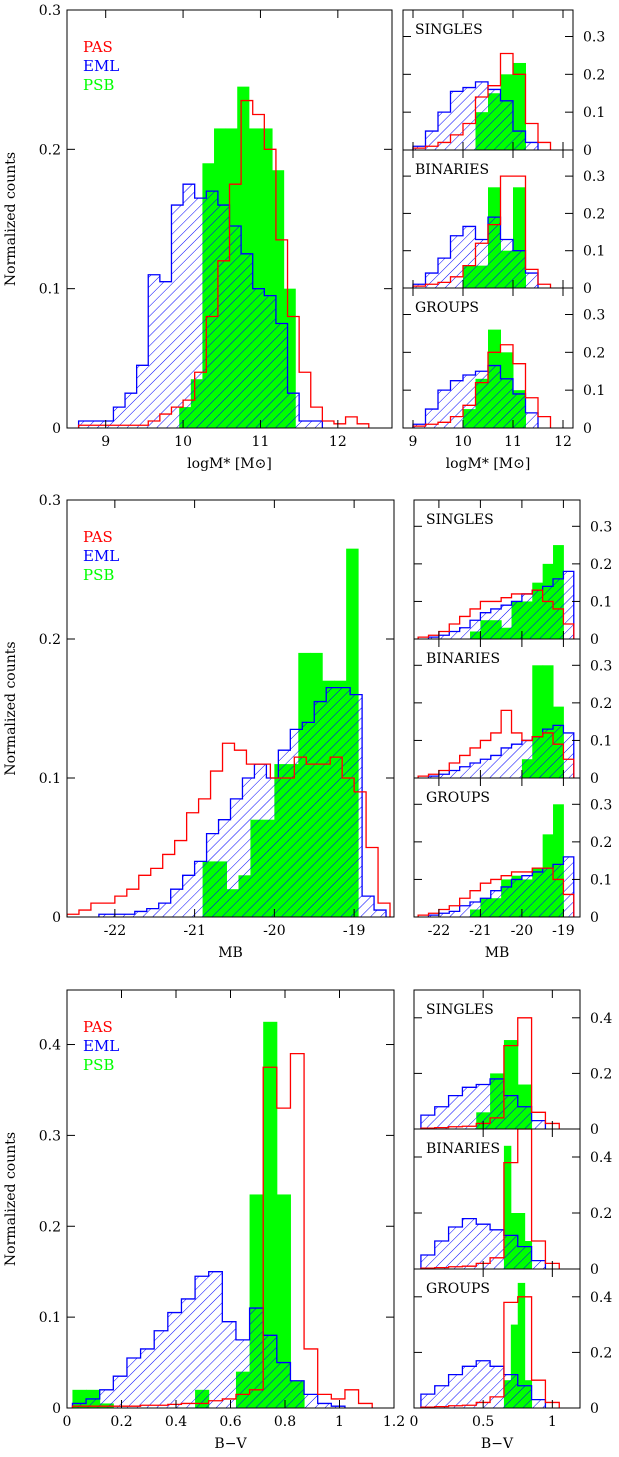 Image resolution: width=619 pixels, height=1457 pixels. I want to click on panel-mb_binaries: 0 0.1 0.2 0.3 BINARIES, so click(512, 712).